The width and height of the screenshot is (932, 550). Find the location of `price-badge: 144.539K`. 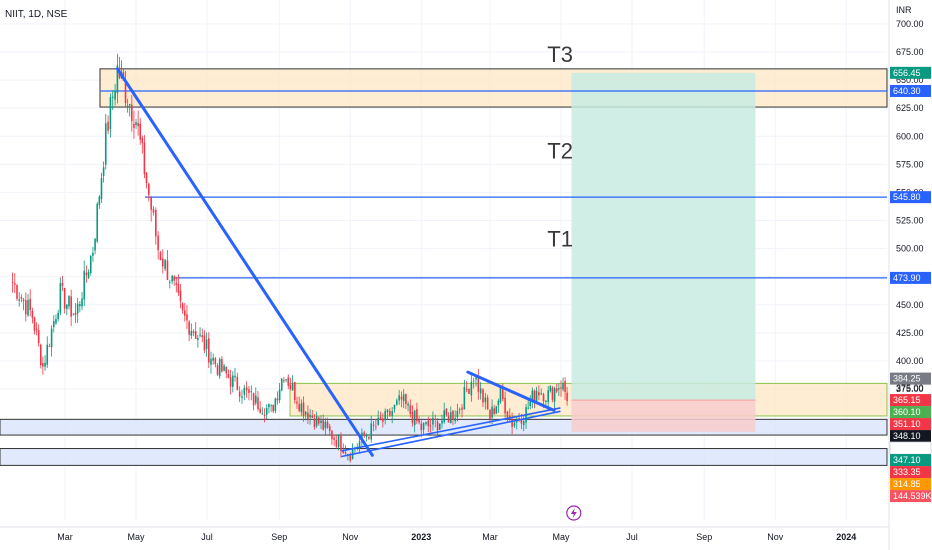

price-badge: 144.539K is located at coordinates (911, 496).